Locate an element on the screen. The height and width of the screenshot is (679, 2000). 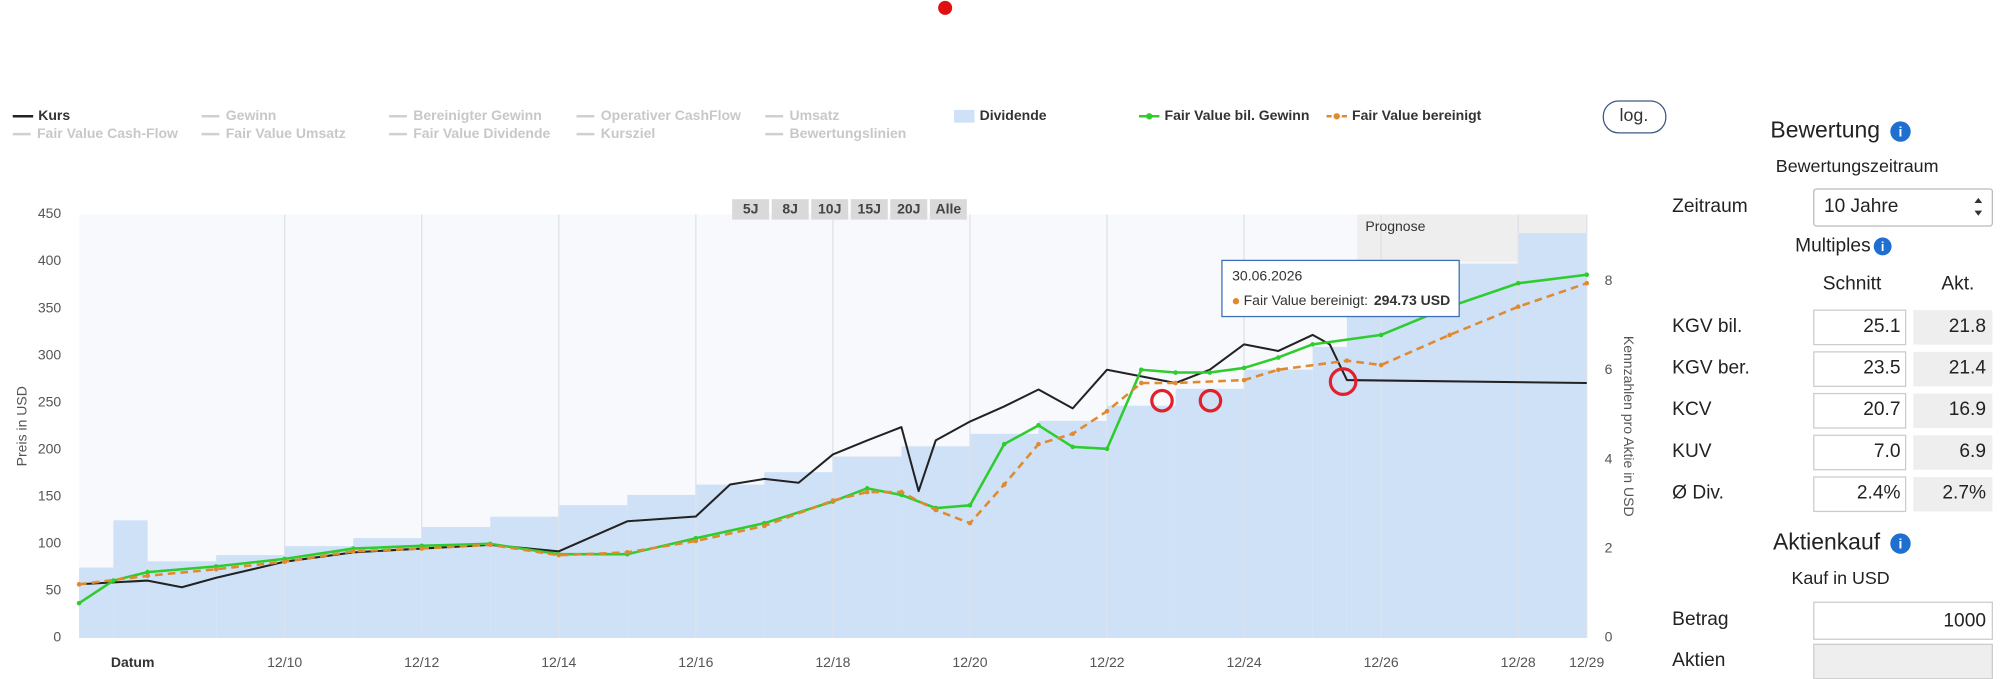
legend-label: Umsatz is located at coordinates (815, 115).